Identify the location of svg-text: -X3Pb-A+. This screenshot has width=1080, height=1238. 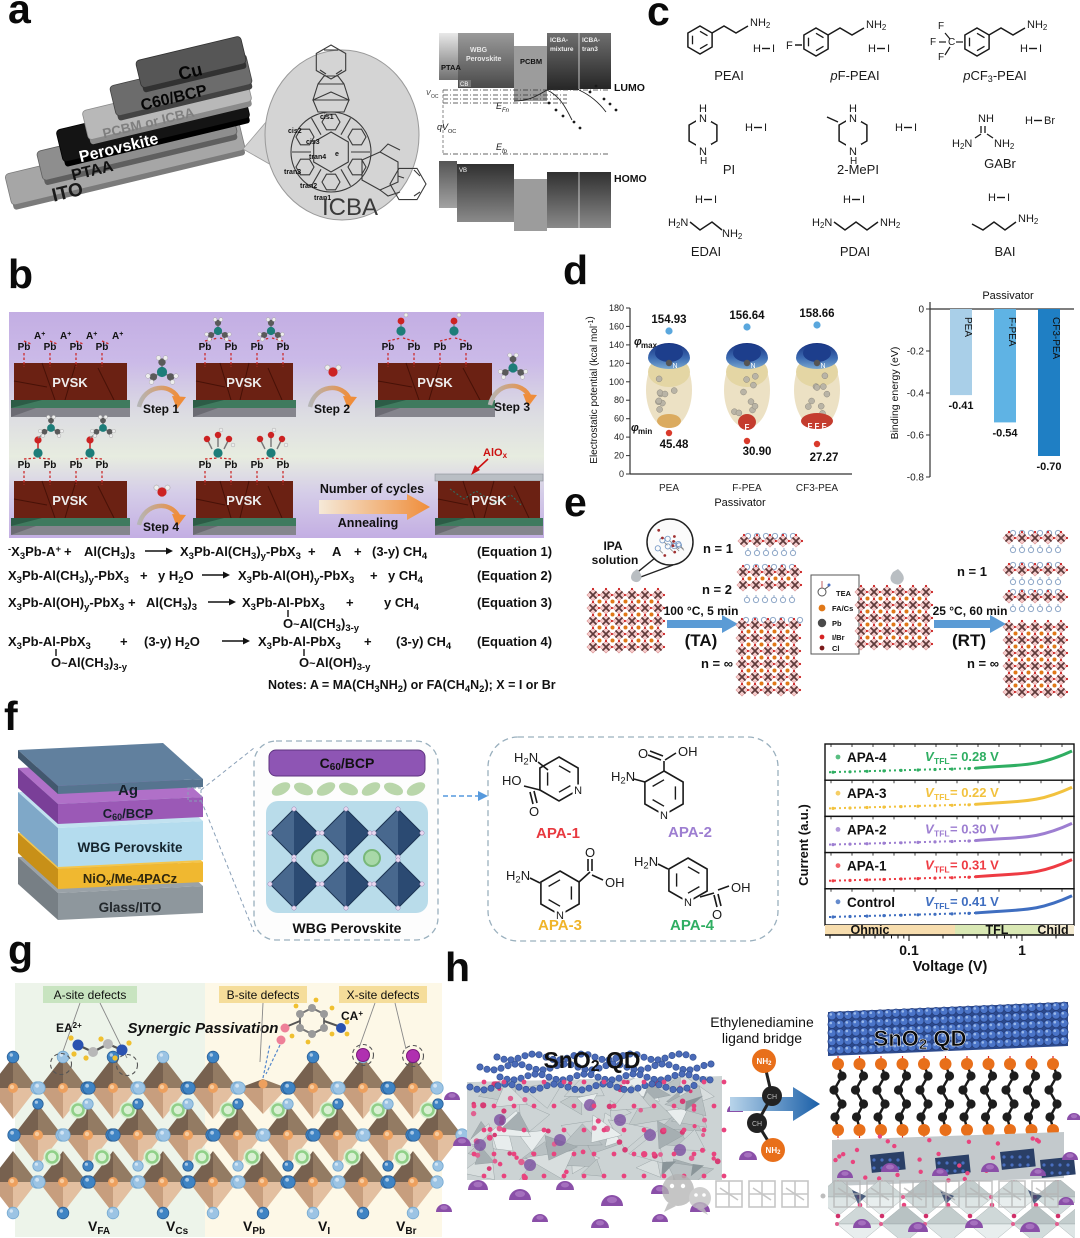
(34, 553).